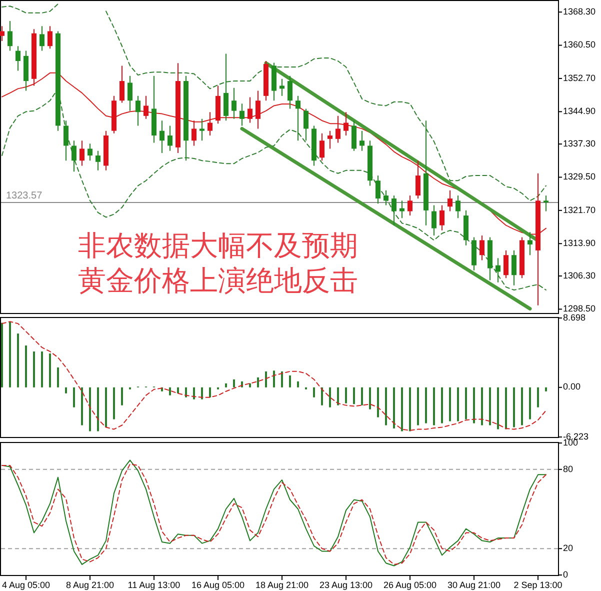  I want to click on x-tick-label: 26 Aug 05:00, so click(410, 585).